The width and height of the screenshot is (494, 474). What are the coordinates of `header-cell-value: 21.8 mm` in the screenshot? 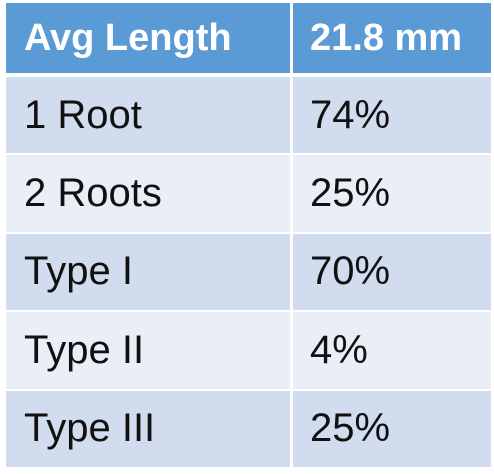 It's located at (392, 40).